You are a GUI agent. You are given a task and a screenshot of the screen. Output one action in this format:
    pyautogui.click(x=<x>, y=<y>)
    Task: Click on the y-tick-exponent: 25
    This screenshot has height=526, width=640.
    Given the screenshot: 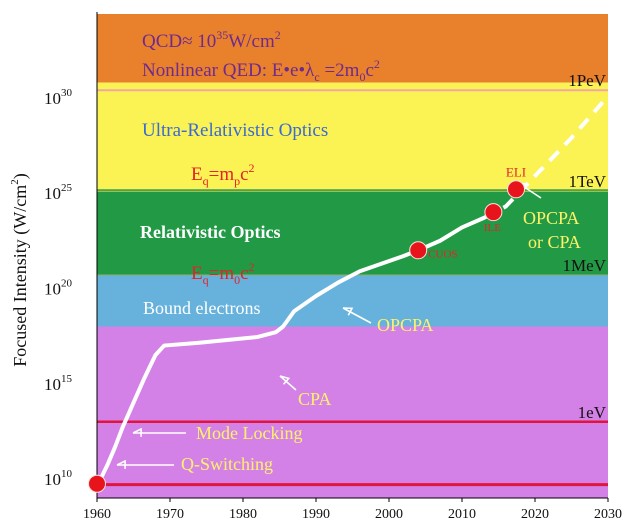 What is the action you would take?
    pyautogui.click(x=67, y=188)
    